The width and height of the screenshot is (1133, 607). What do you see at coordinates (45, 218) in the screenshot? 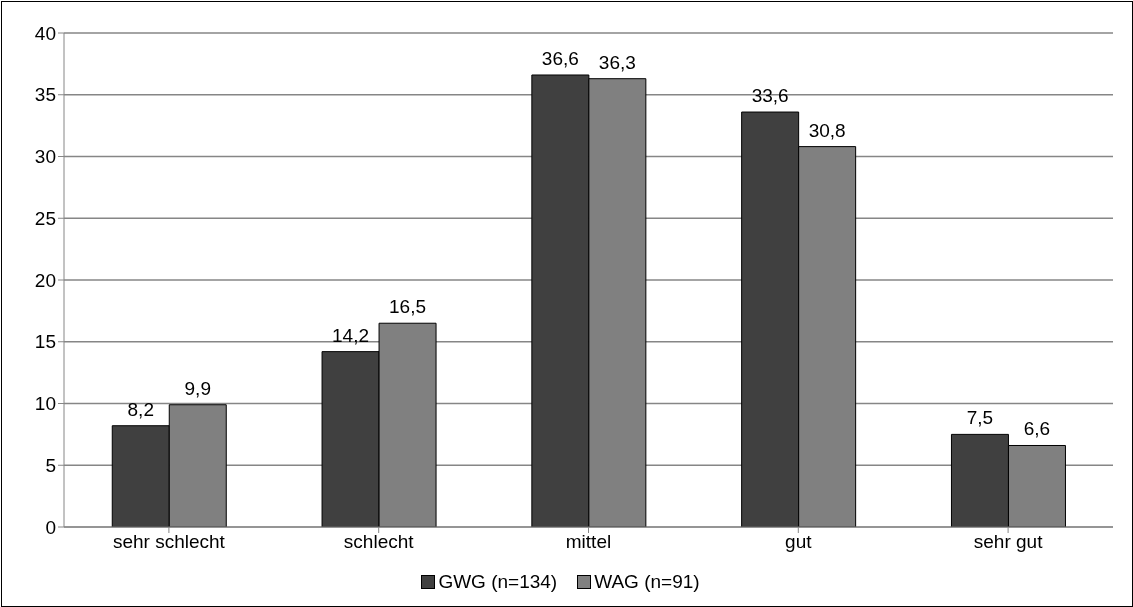
I see `y-tick-label: 25` at bounding box center [45, 218].